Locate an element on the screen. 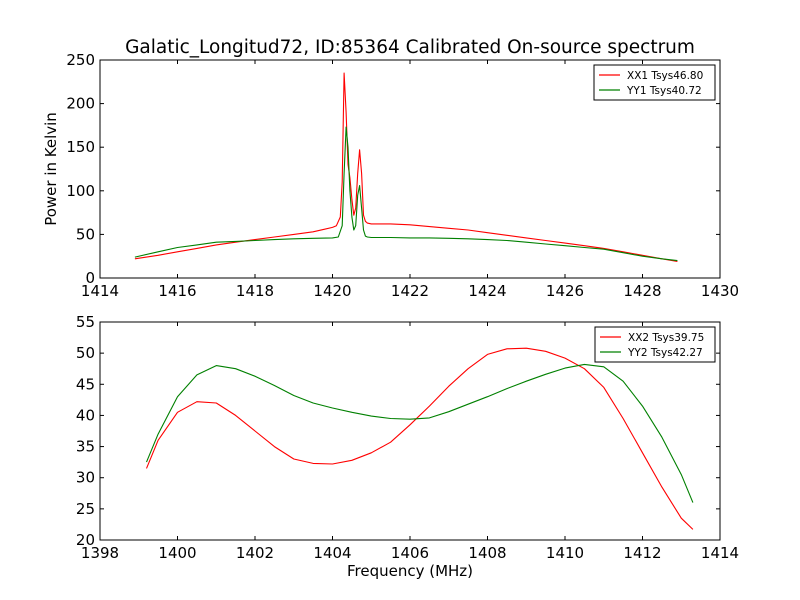  y-tick-label: 45 is located at coordinates (85, 384).